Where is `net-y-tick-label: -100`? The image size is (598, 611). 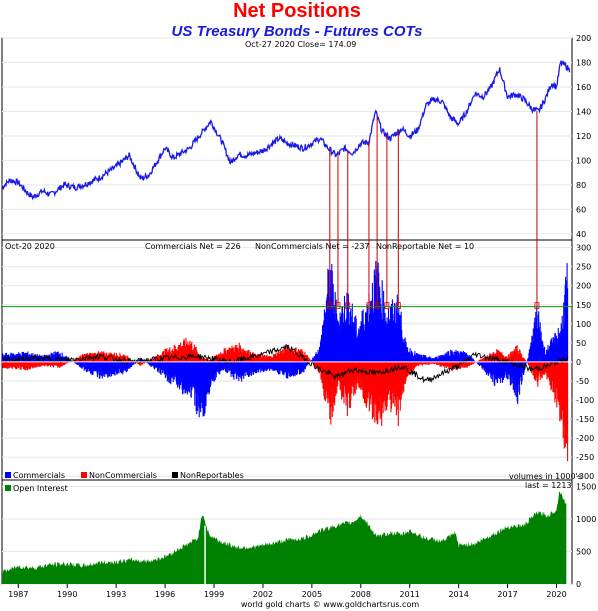
net-y-tick-label: -100 is located at coordinates (585, 400).